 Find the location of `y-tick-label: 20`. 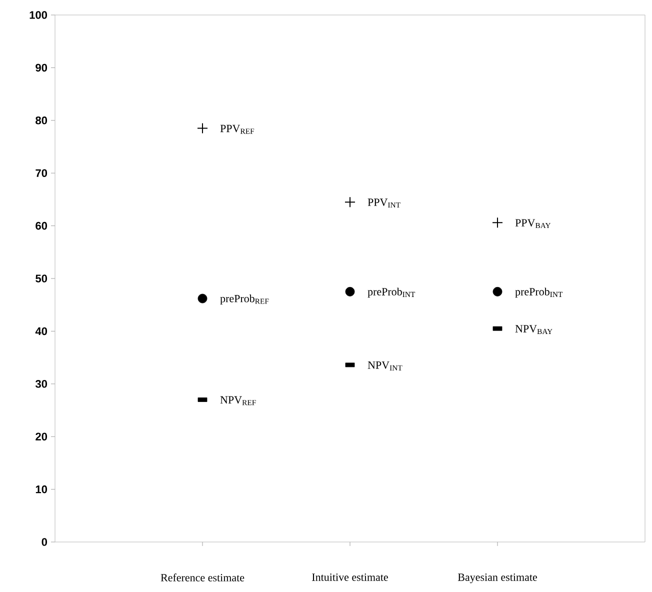

y-tick-label: 20 is located at coordinates (42, 436).